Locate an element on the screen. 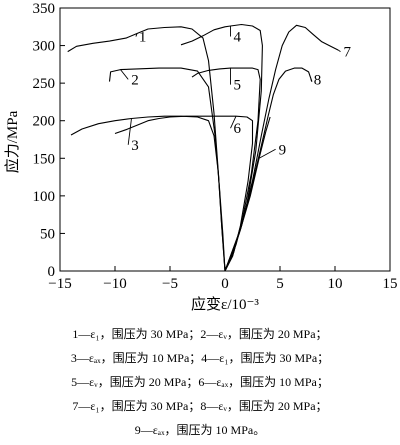 This screenshot has width=400, height=445. y-tick-label: 200 is located at coordinates (44, 122).